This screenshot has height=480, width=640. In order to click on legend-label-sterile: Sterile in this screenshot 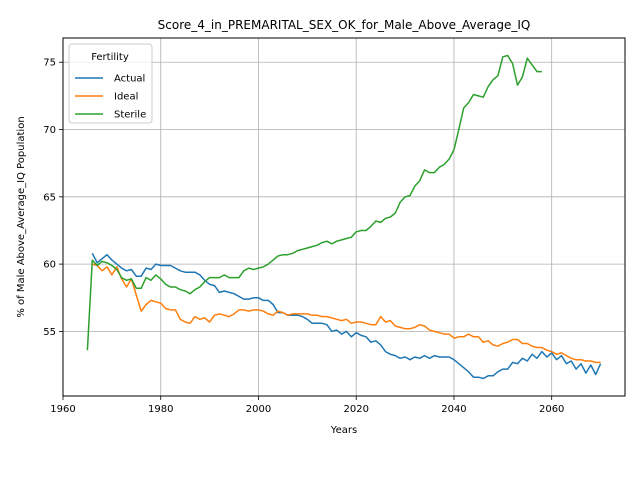, I will do `click(130, 115)`.